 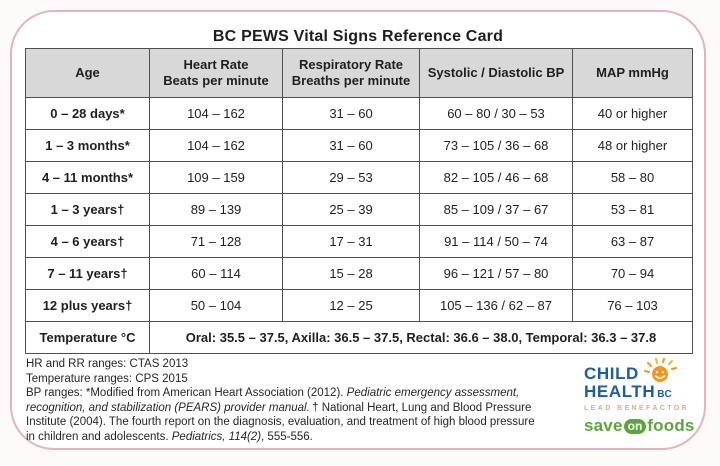 I want to click on respiratory-rate-cell: 29 – 53, so click(x=351, y=177).